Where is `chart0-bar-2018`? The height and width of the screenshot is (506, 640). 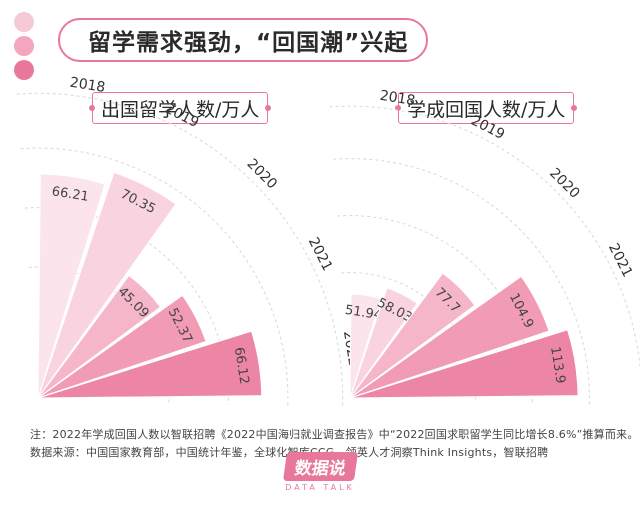 chart0-bar-2018 is located at coordinates (71, 286).